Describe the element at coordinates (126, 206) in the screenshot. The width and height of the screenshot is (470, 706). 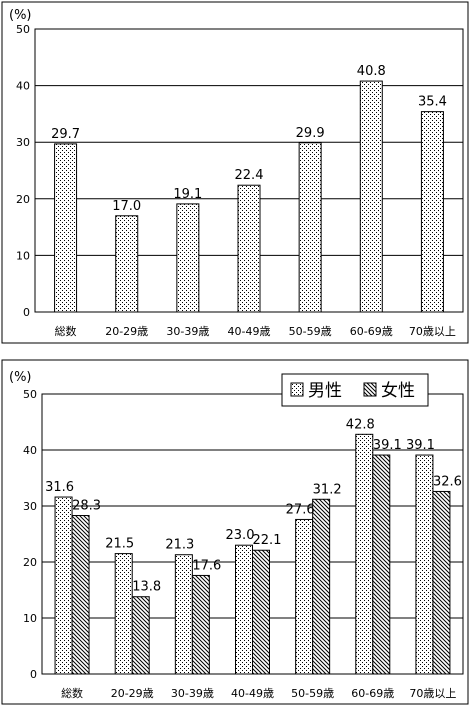
I see `c1-value-label: 17.0` at that location.